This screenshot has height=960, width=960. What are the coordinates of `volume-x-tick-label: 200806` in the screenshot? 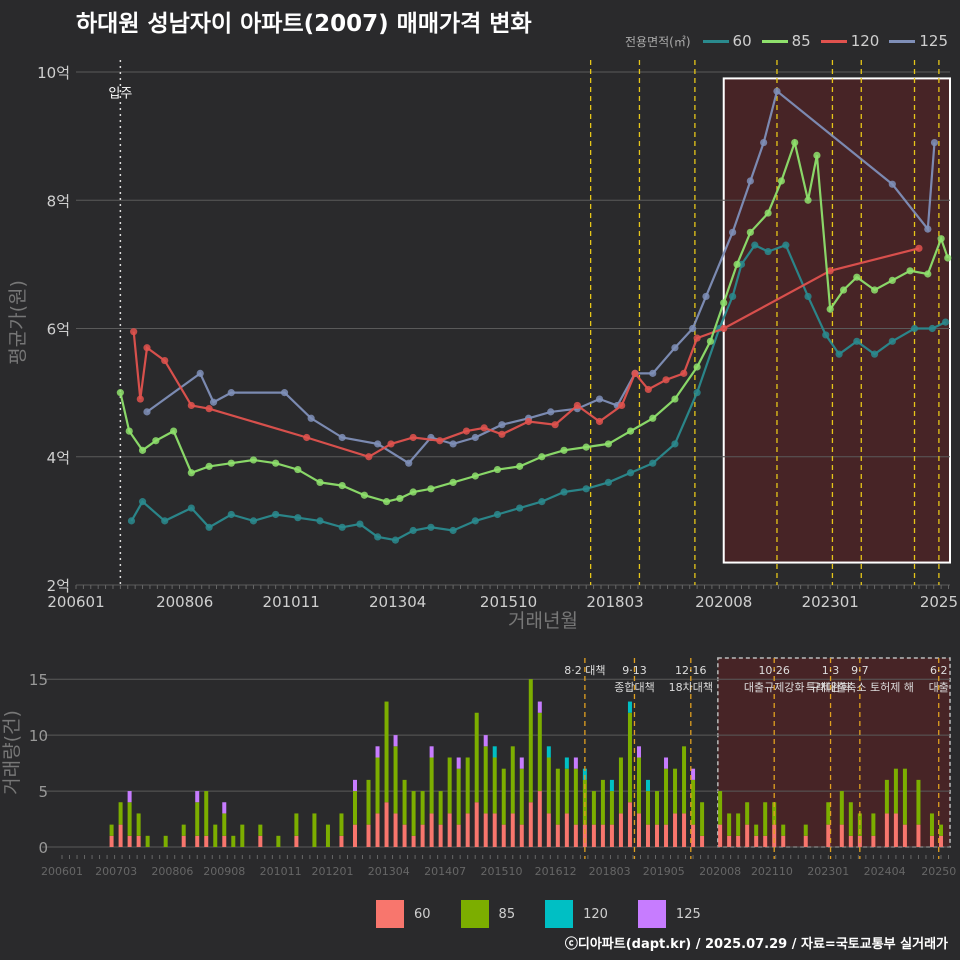 It's located at (172, 871).